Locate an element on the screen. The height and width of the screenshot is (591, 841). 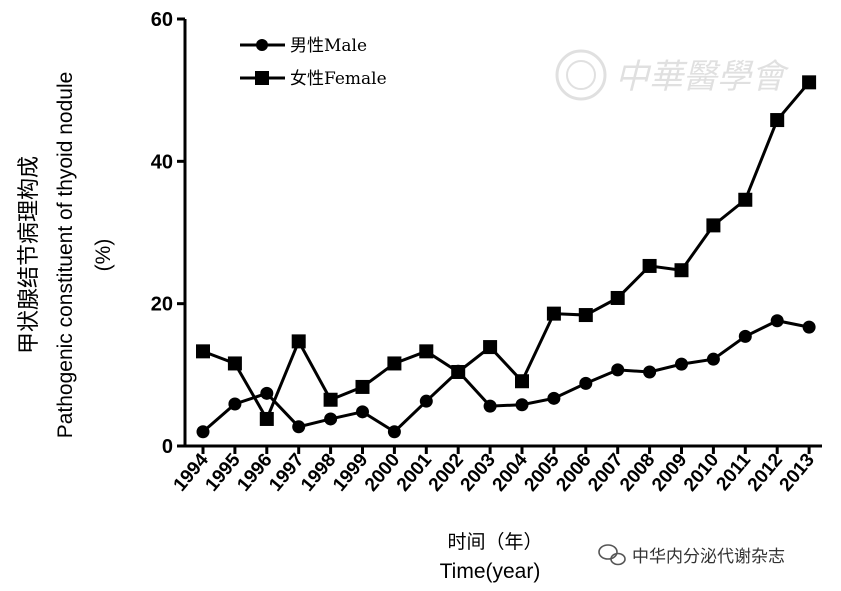
x-tick-label: 1999 is located at coordinates (350, 473).